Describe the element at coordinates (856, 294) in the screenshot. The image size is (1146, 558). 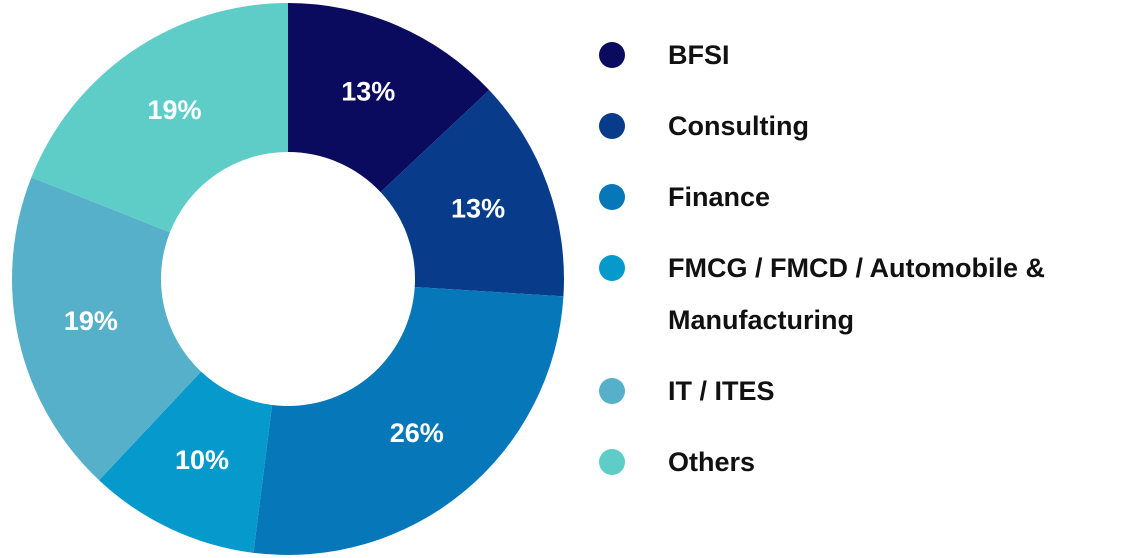
I see `legend-label: FMCG / FMCD / Automobile & Manufacturing` at that location.